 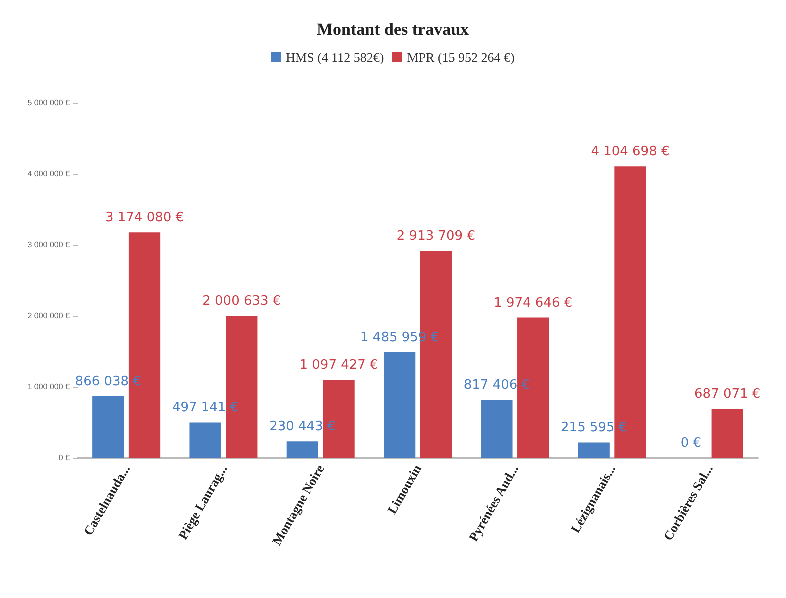 What do you see at coordinates (49, 174) in the screenshot?
I see `y-tick-label: 4 000 000 €` at bounding box center [49, 174].